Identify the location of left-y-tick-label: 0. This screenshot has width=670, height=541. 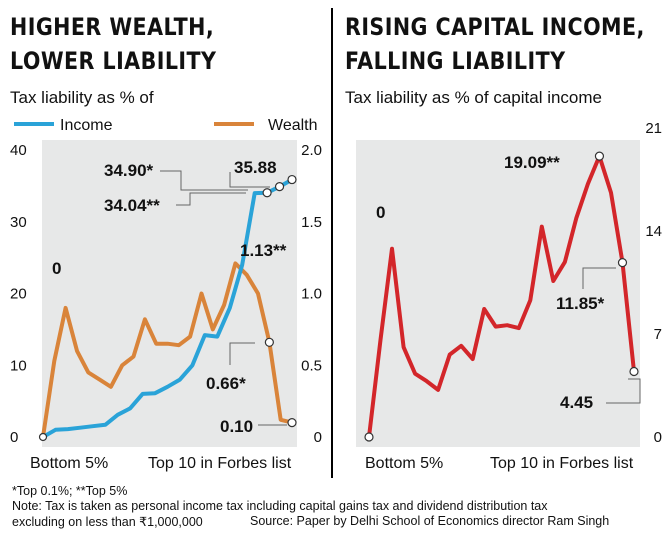
(14, 437).